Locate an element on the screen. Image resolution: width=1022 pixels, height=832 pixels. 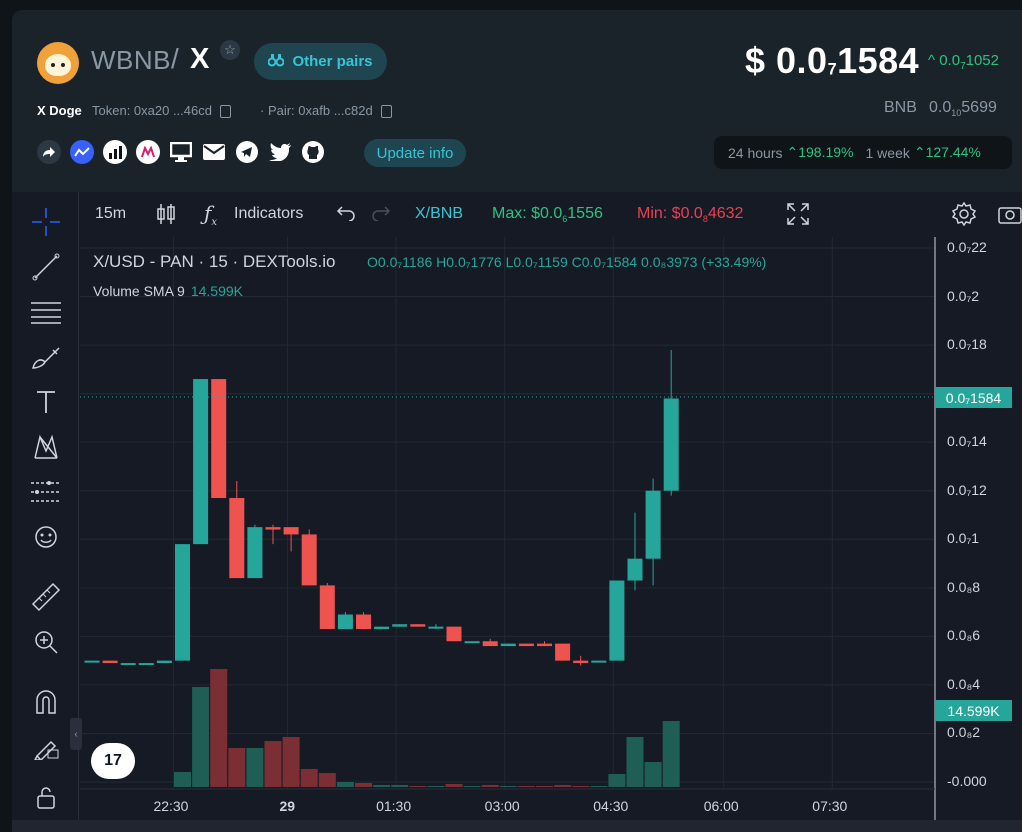
y-tick-label: 0.0₇12 is located at coordinates (967, 489).